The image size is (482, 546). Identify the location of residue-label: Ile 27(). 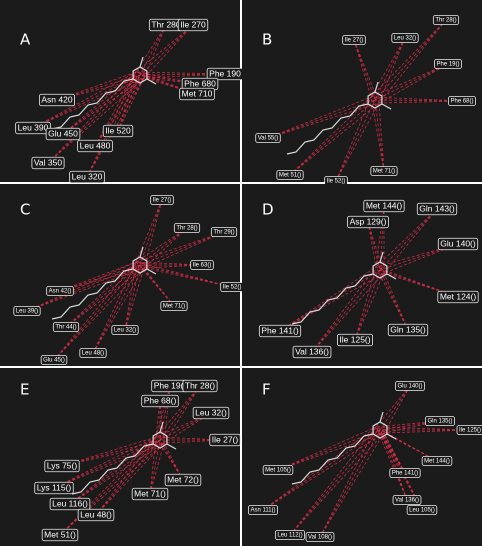
(354, 41).